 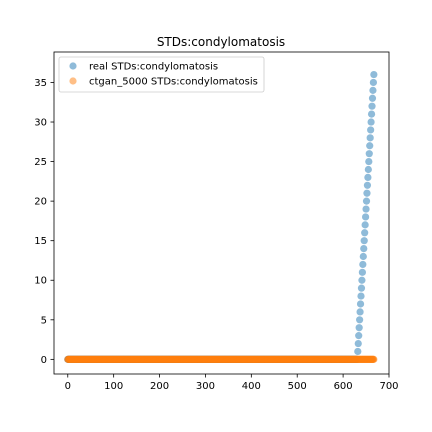 What do you see at coordinates (159, 386) in the screenshot?
I see `x-tick-label: 200` at bounding box center [159, 386].